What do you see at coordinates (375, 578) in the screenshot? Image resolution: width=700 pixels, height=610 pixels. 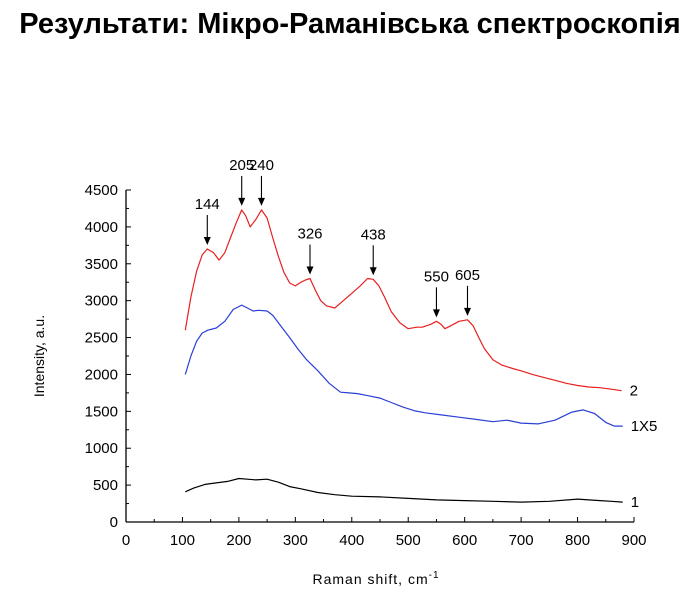 I see `x-axis-title: Raman shift, cm-1` at bounding box center [375, 578].